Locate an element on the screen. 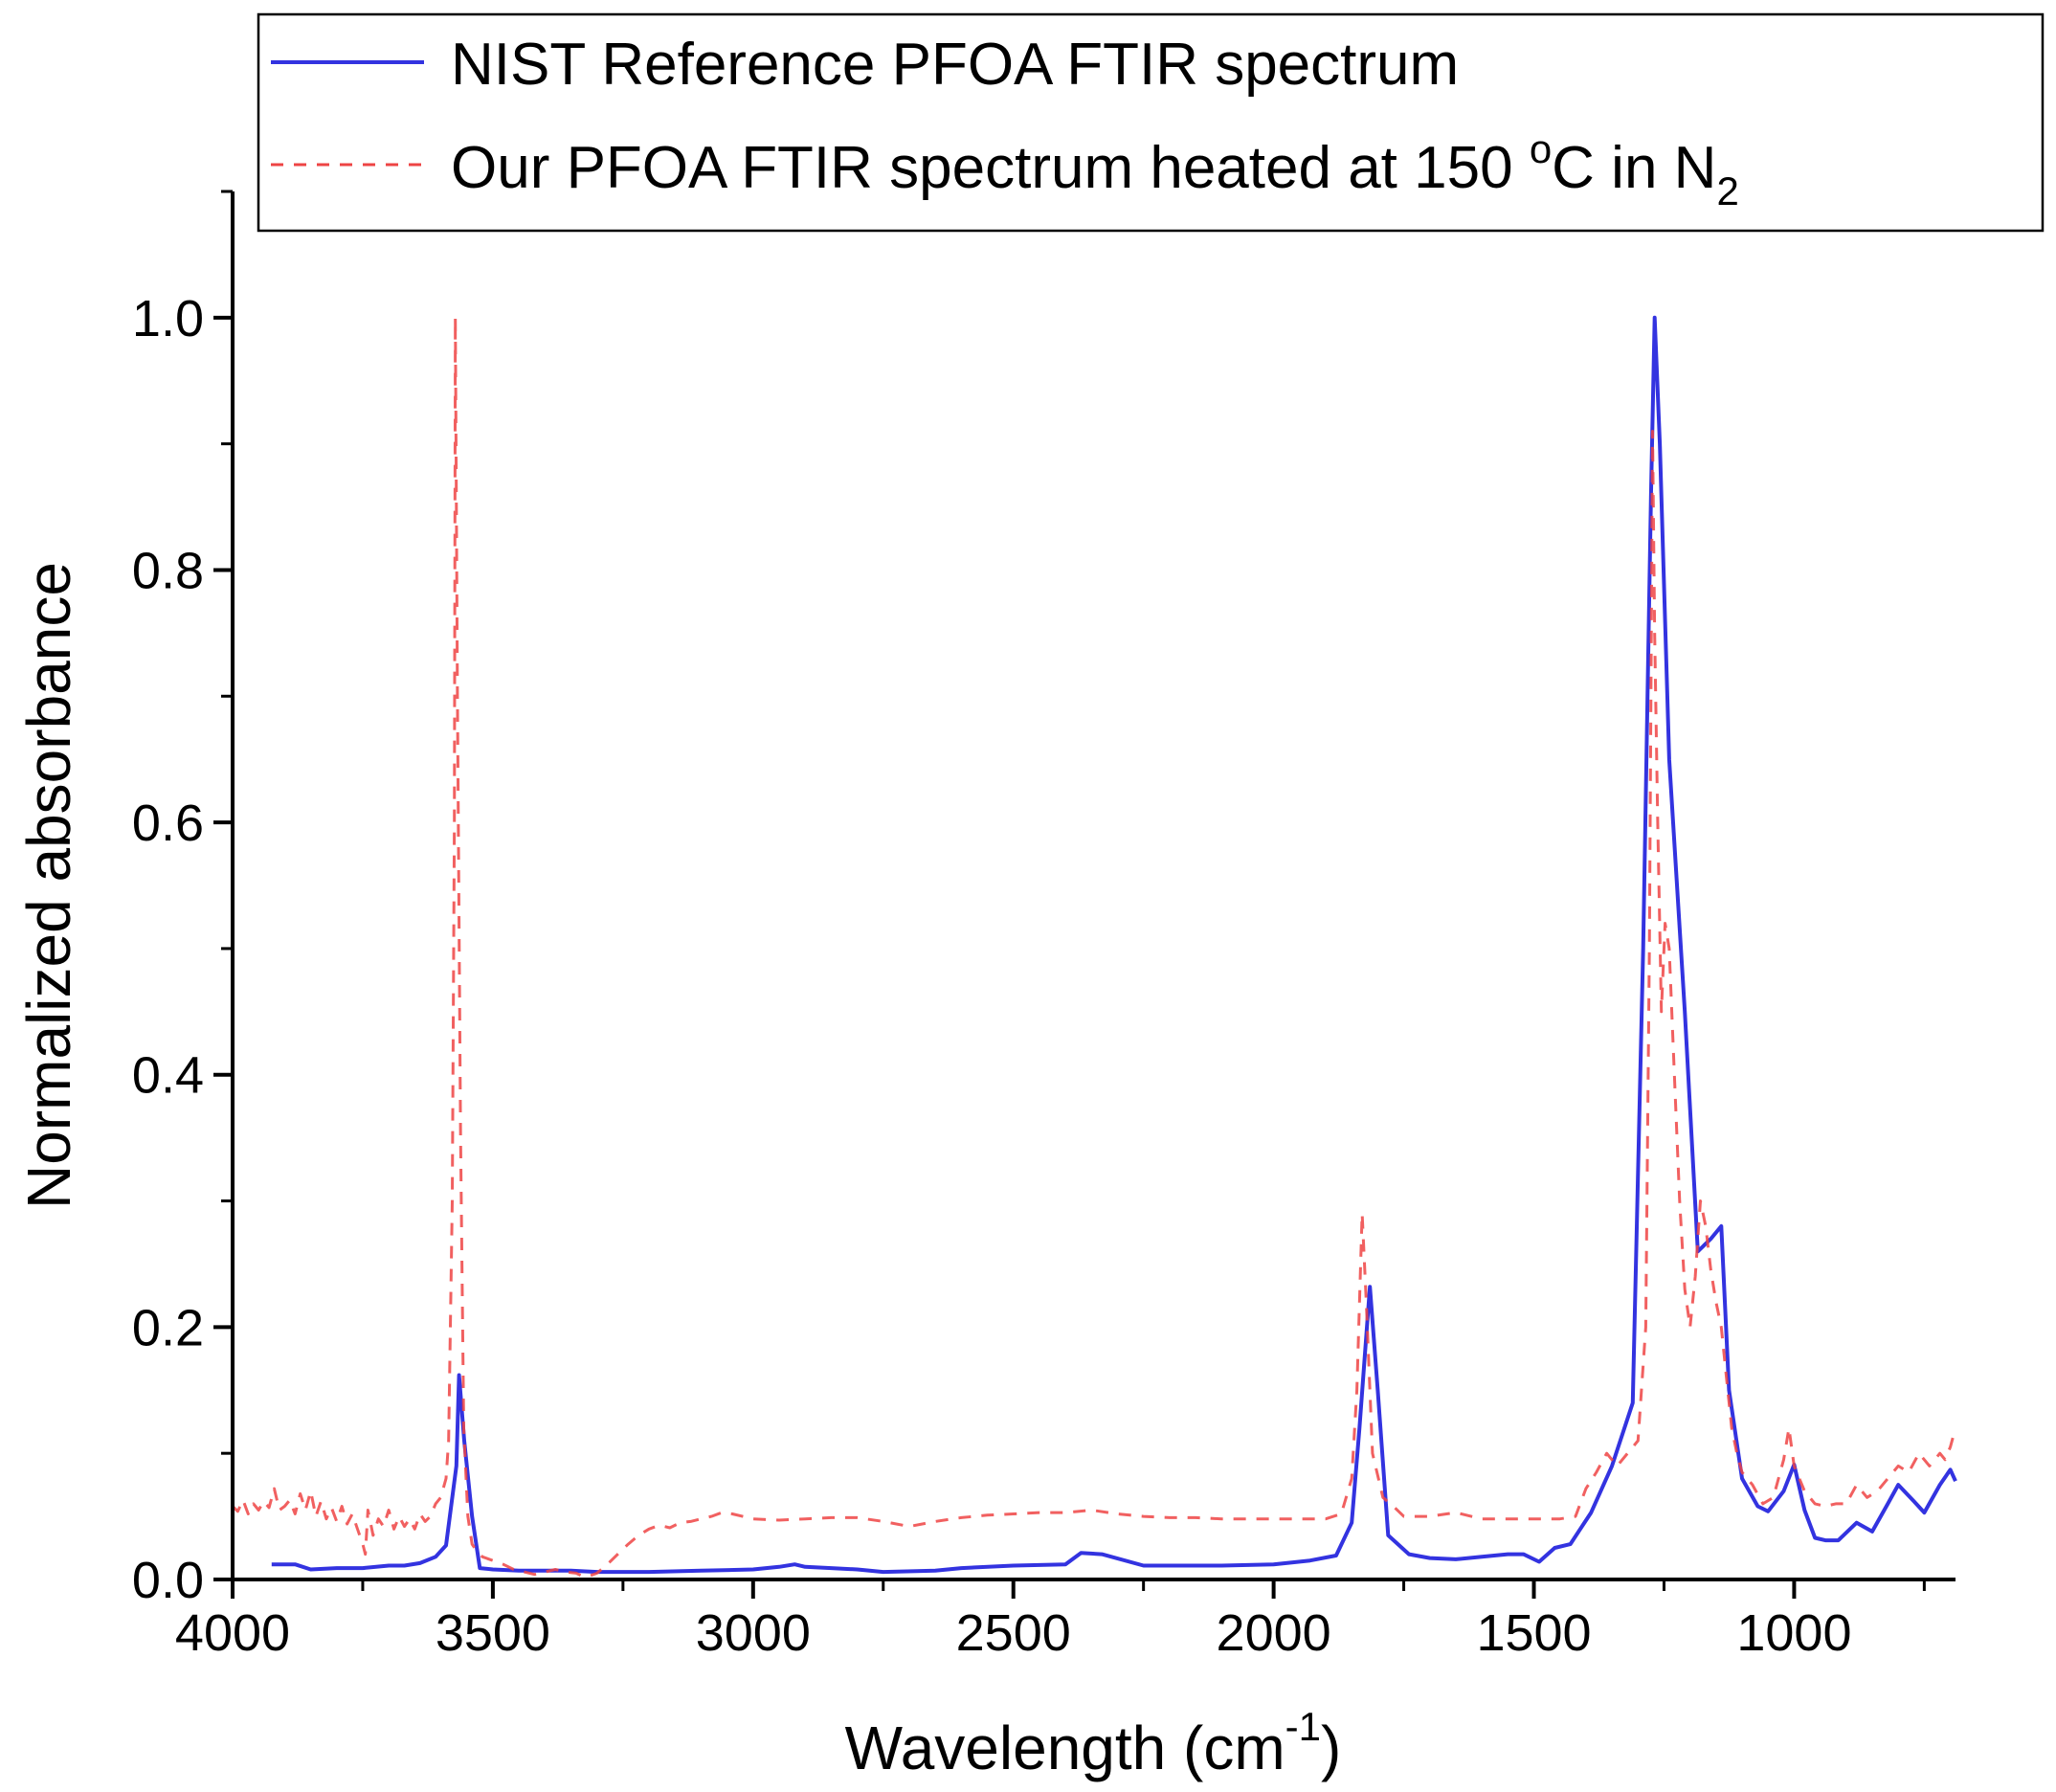 The image size is (2056, 1792). x-tick-label: 3500 is located at coordinates (493, 1633).